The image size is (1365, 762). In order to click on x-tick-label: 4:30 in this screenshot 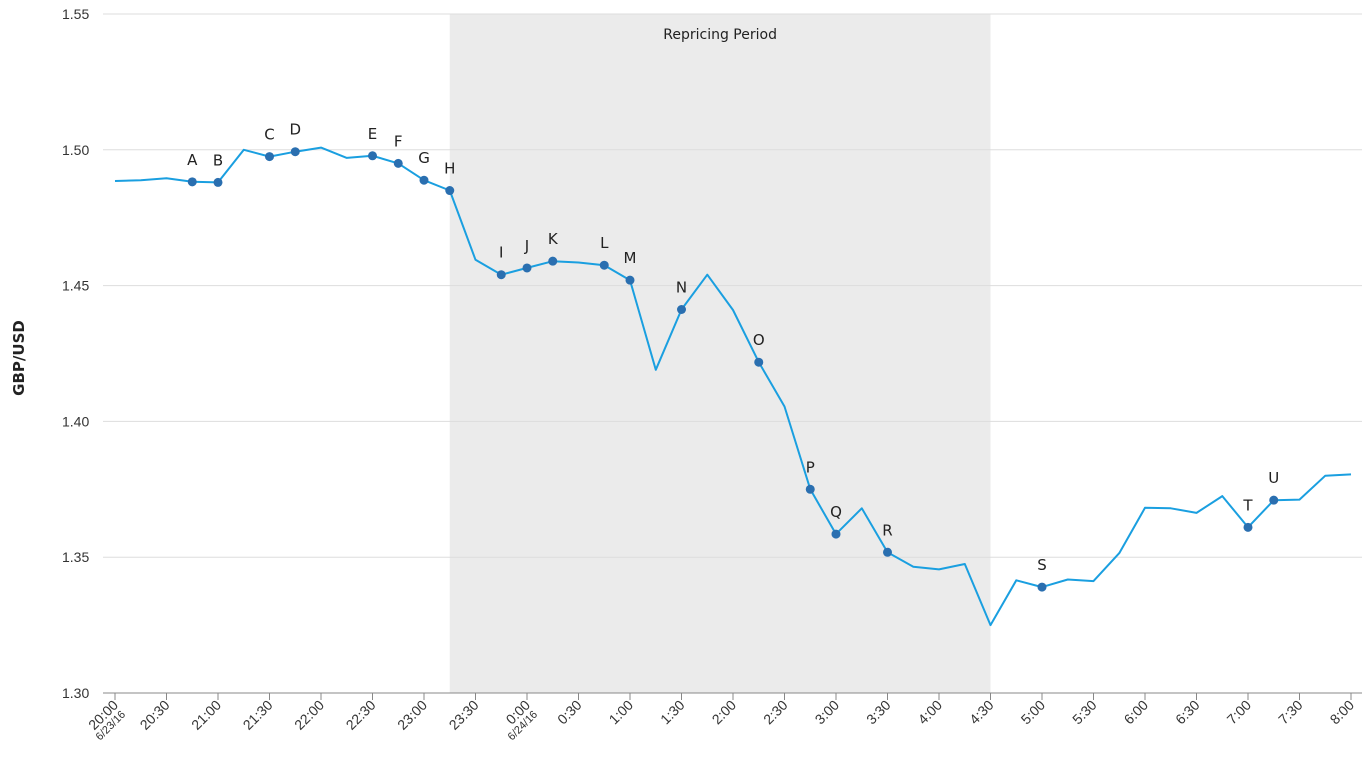, I will do `click(981, 712)`.